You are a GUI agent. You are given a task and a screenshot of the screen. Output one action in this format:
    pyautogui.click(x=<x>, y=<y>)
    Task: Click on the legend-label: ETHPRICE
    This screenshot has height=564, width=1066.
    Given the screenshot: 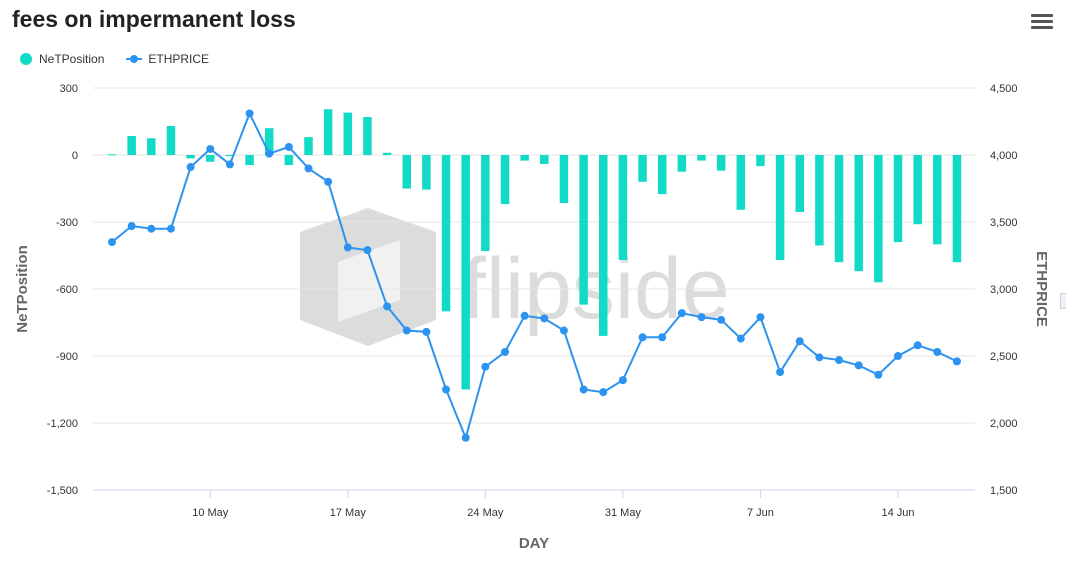 What is the action you would take?
    pyautogui.click(x=179, y=59)
    